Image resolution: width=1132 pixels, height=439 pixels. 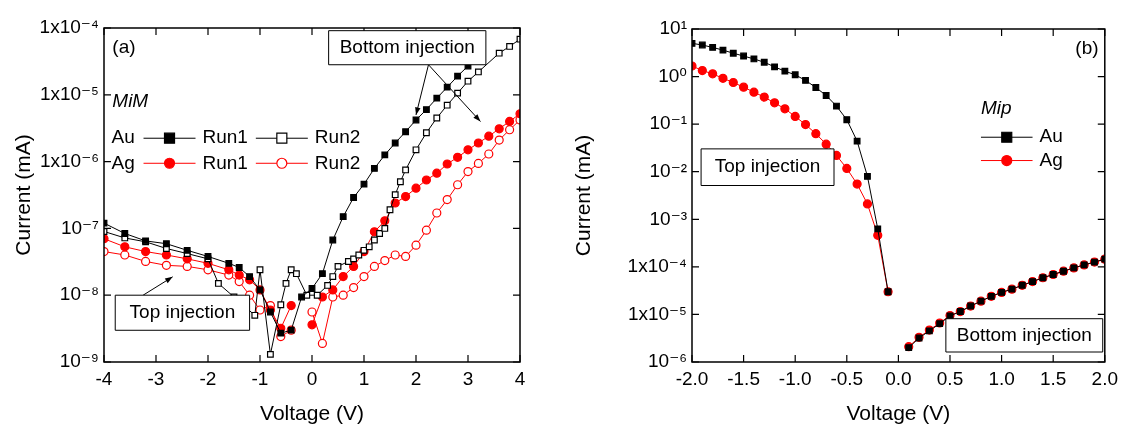 What do you see at coordinates (80, 227) in the screenshot?
I see `y-tick-label: 10⁻⁷` at bounding box center [80, 227].